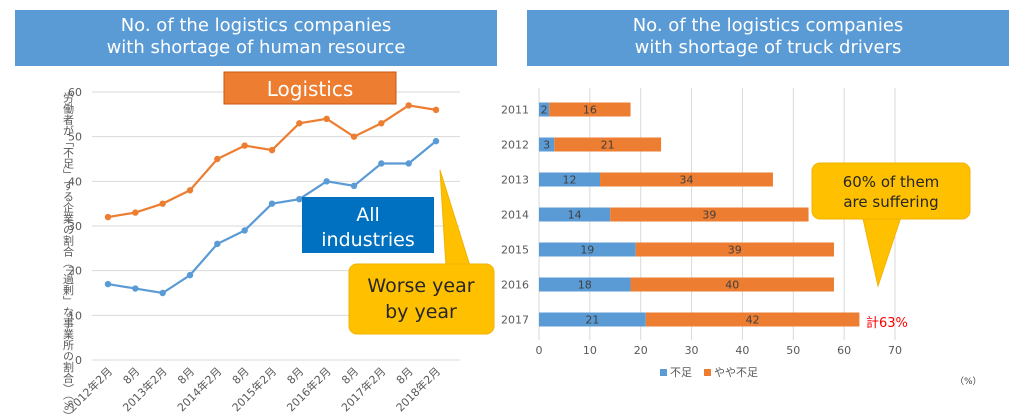 This screenshot has width=1024, height=418. I want to click on bar-data-label: 12, so click(570, 180).